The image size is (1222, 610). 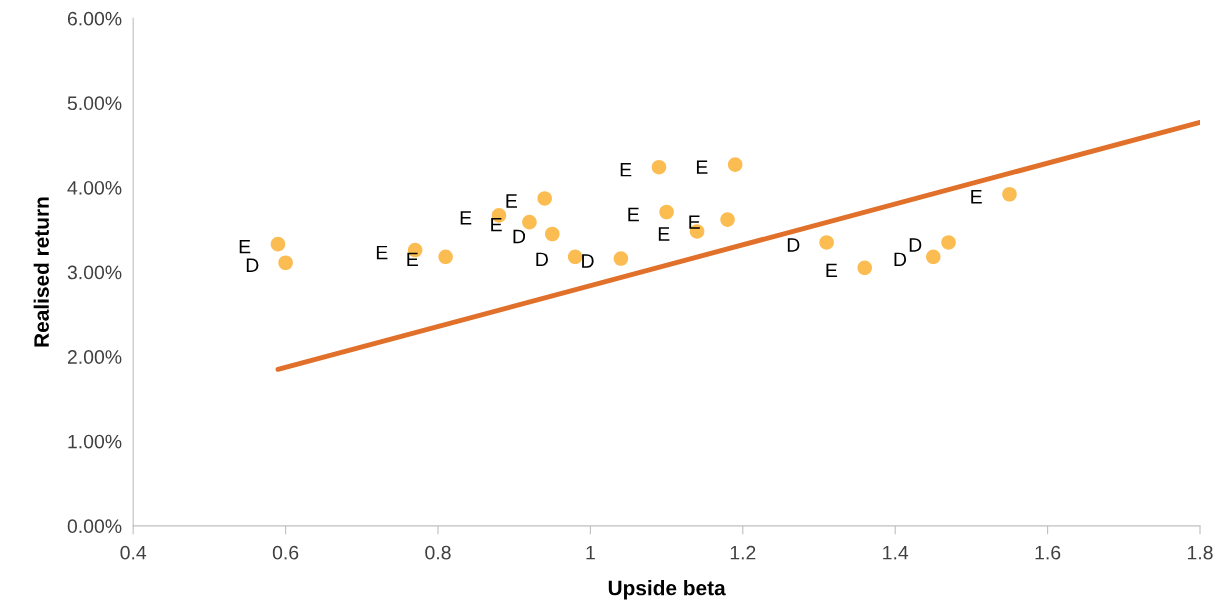 I want to click on x-tick-label: 1.2, so click(x=743, y=552).